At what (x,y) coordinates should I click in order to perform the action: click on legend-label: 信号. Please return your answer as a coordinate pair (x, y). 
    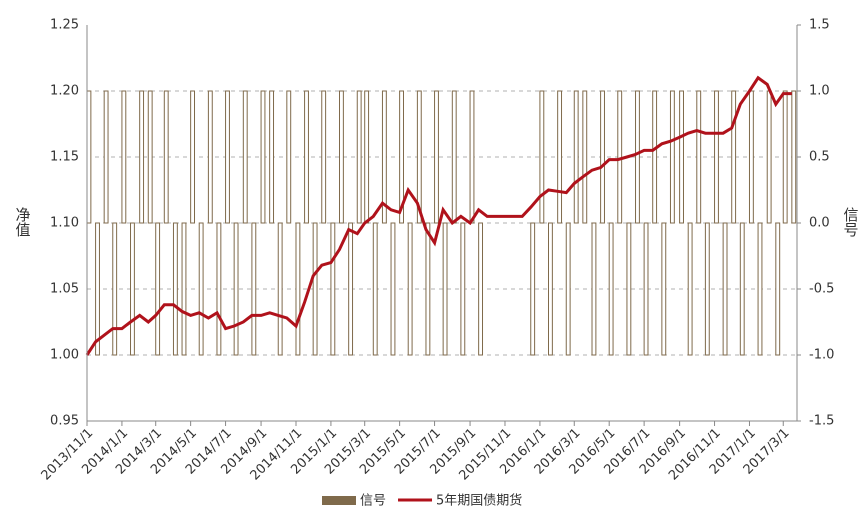
    Looking at the image, I should click on (373, 501).